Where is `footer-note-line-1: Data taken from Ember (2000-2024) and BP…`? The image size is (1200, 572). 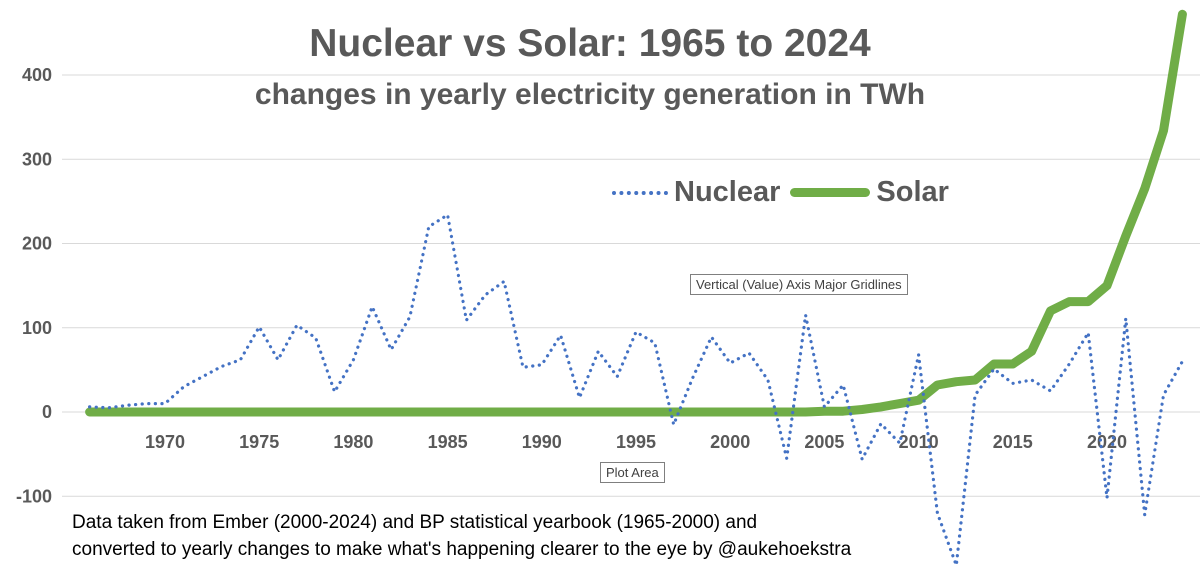 footer-note-line-1: Data taken from Ember (2000-2024) and BP… is located at coordinates (415, 522).